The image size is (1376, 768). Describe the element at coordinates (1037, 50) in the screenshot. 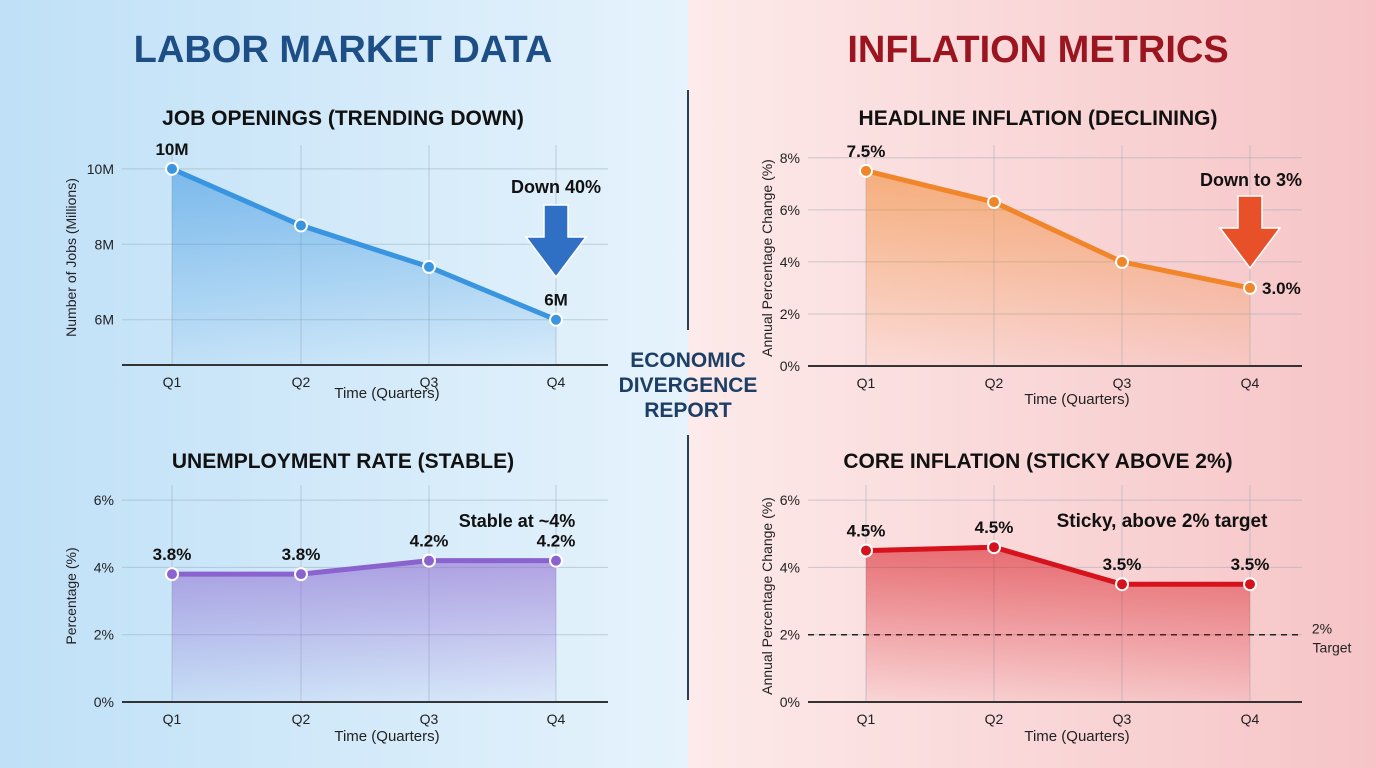

I see `right-heading: INFLATION METRICS` at that location.